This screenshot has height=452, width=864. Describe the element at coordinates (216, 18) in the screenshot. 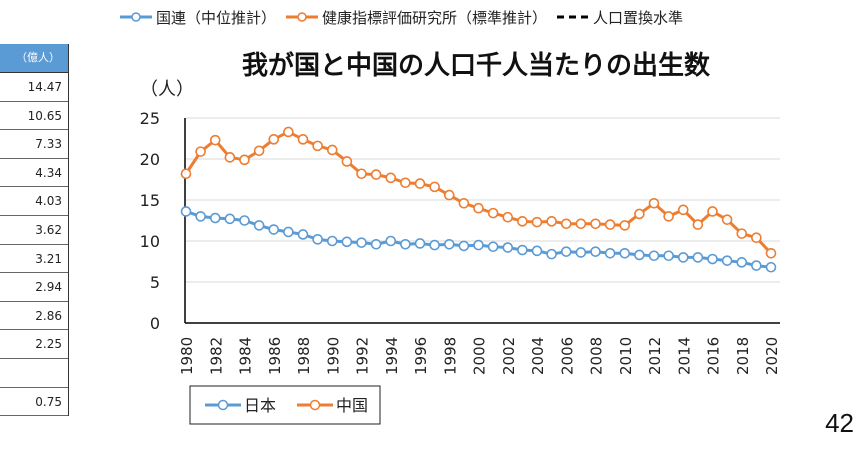

I see `top-legend-label: 国連（中位推計）` at that location.